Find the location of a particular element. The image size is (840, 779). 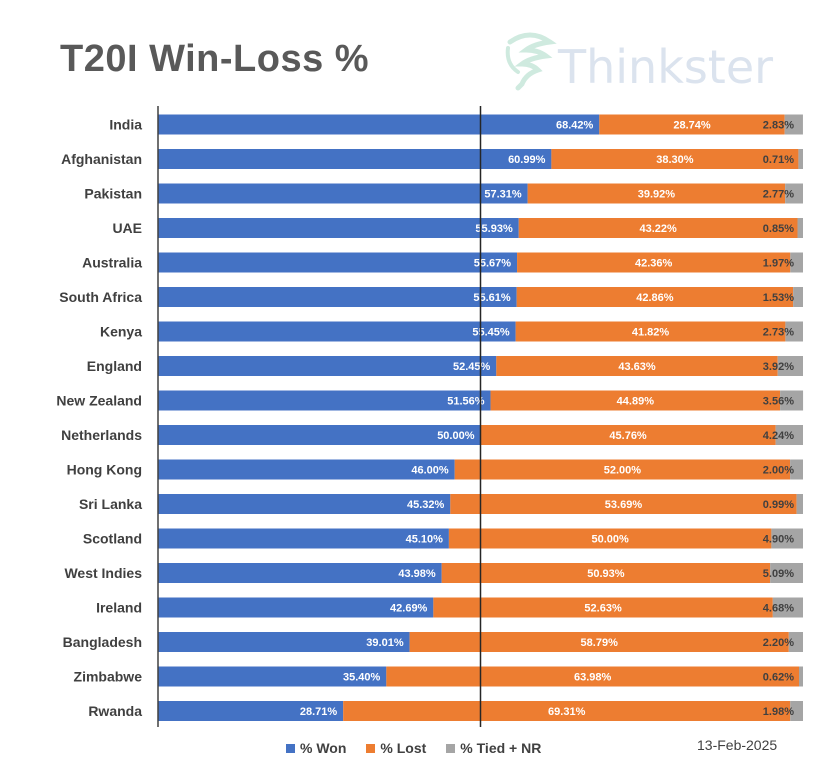

category-label: West Indies is located at coordinates (103, 573).